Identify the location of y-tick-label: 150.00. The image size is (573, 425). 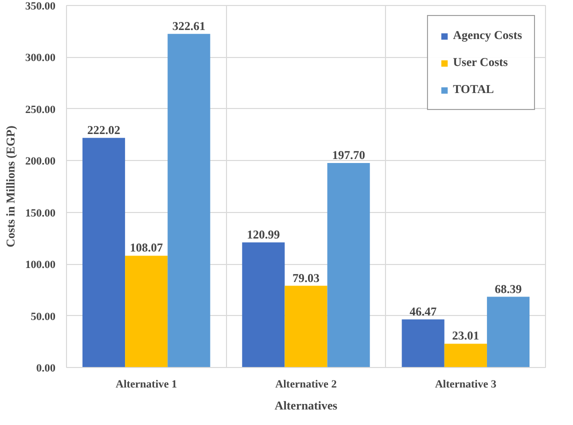
(40, 213).